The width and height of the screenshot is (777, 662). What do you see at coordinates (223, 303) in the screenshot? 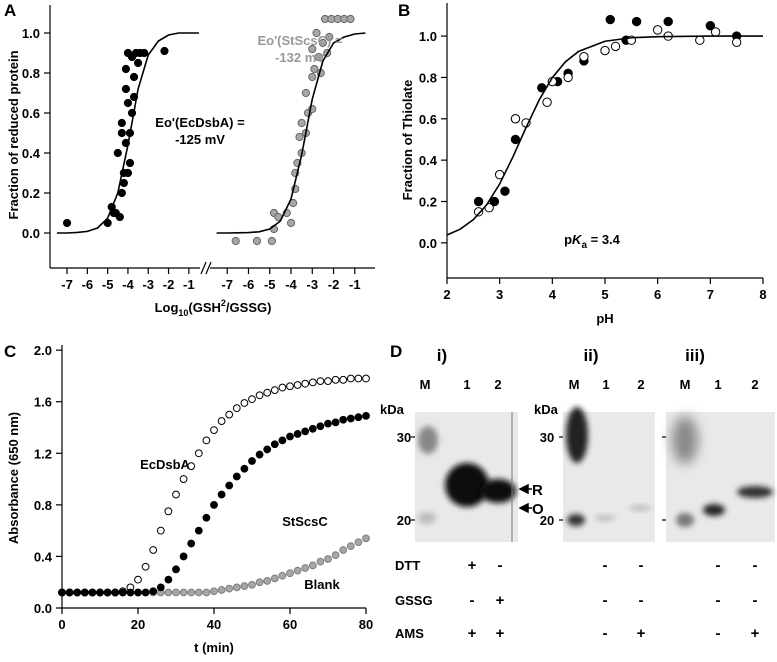
I see `text-part: 2` at bounding box center [223, 303].